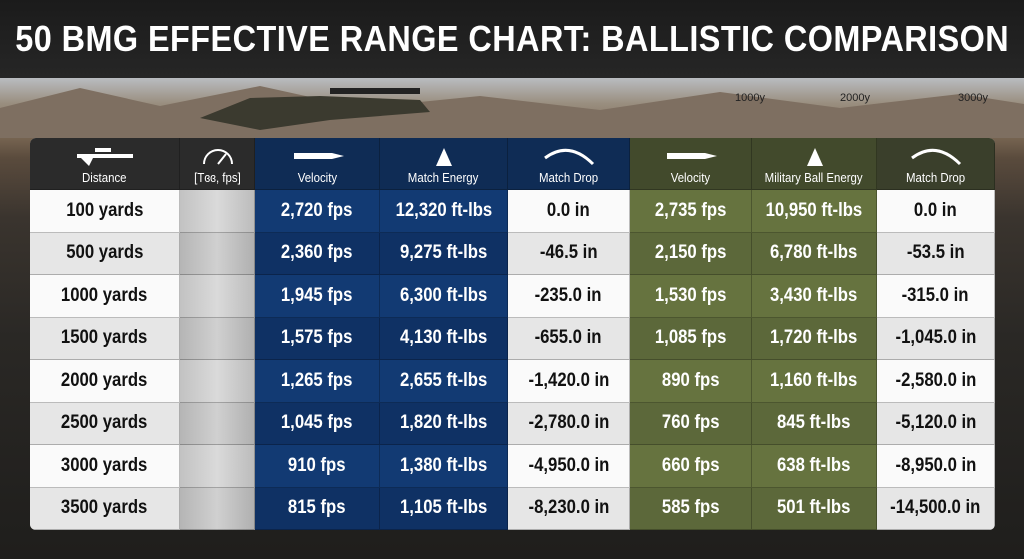  I want to click on data-cell: 1,105 ft-lbs, so click(444, 508).